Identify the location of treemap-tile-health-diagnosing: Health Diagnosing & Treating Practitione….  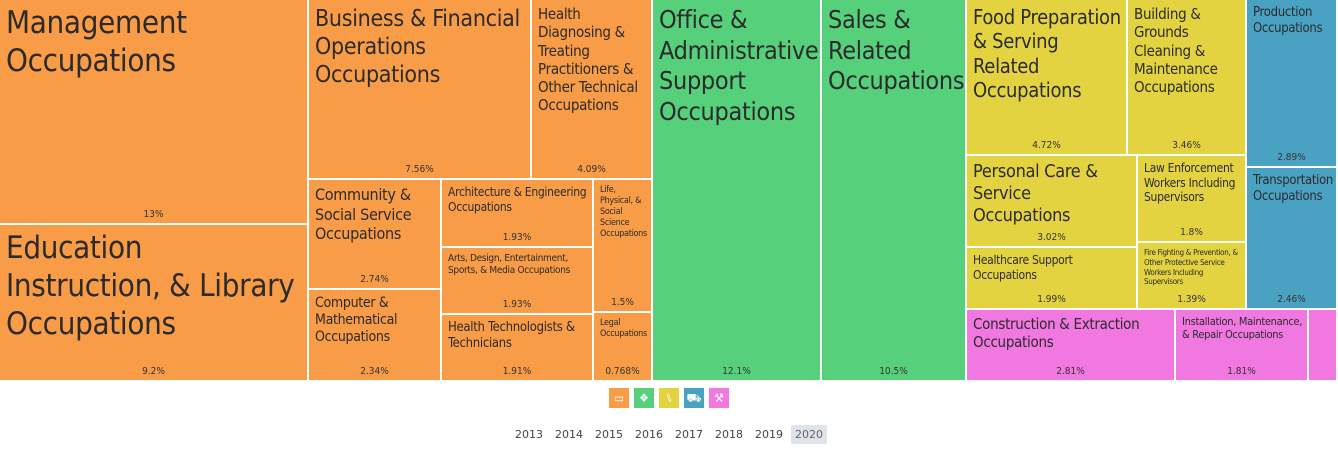
(592, 90).